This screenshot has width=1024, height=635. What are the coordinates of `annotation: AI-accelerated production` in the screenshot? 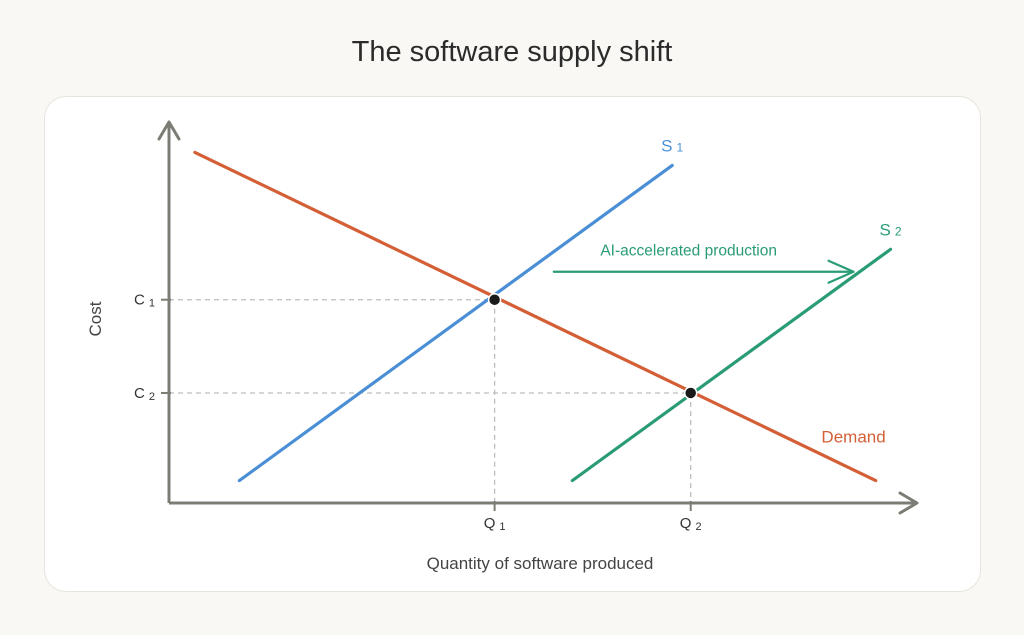 It's located at (703, 263).